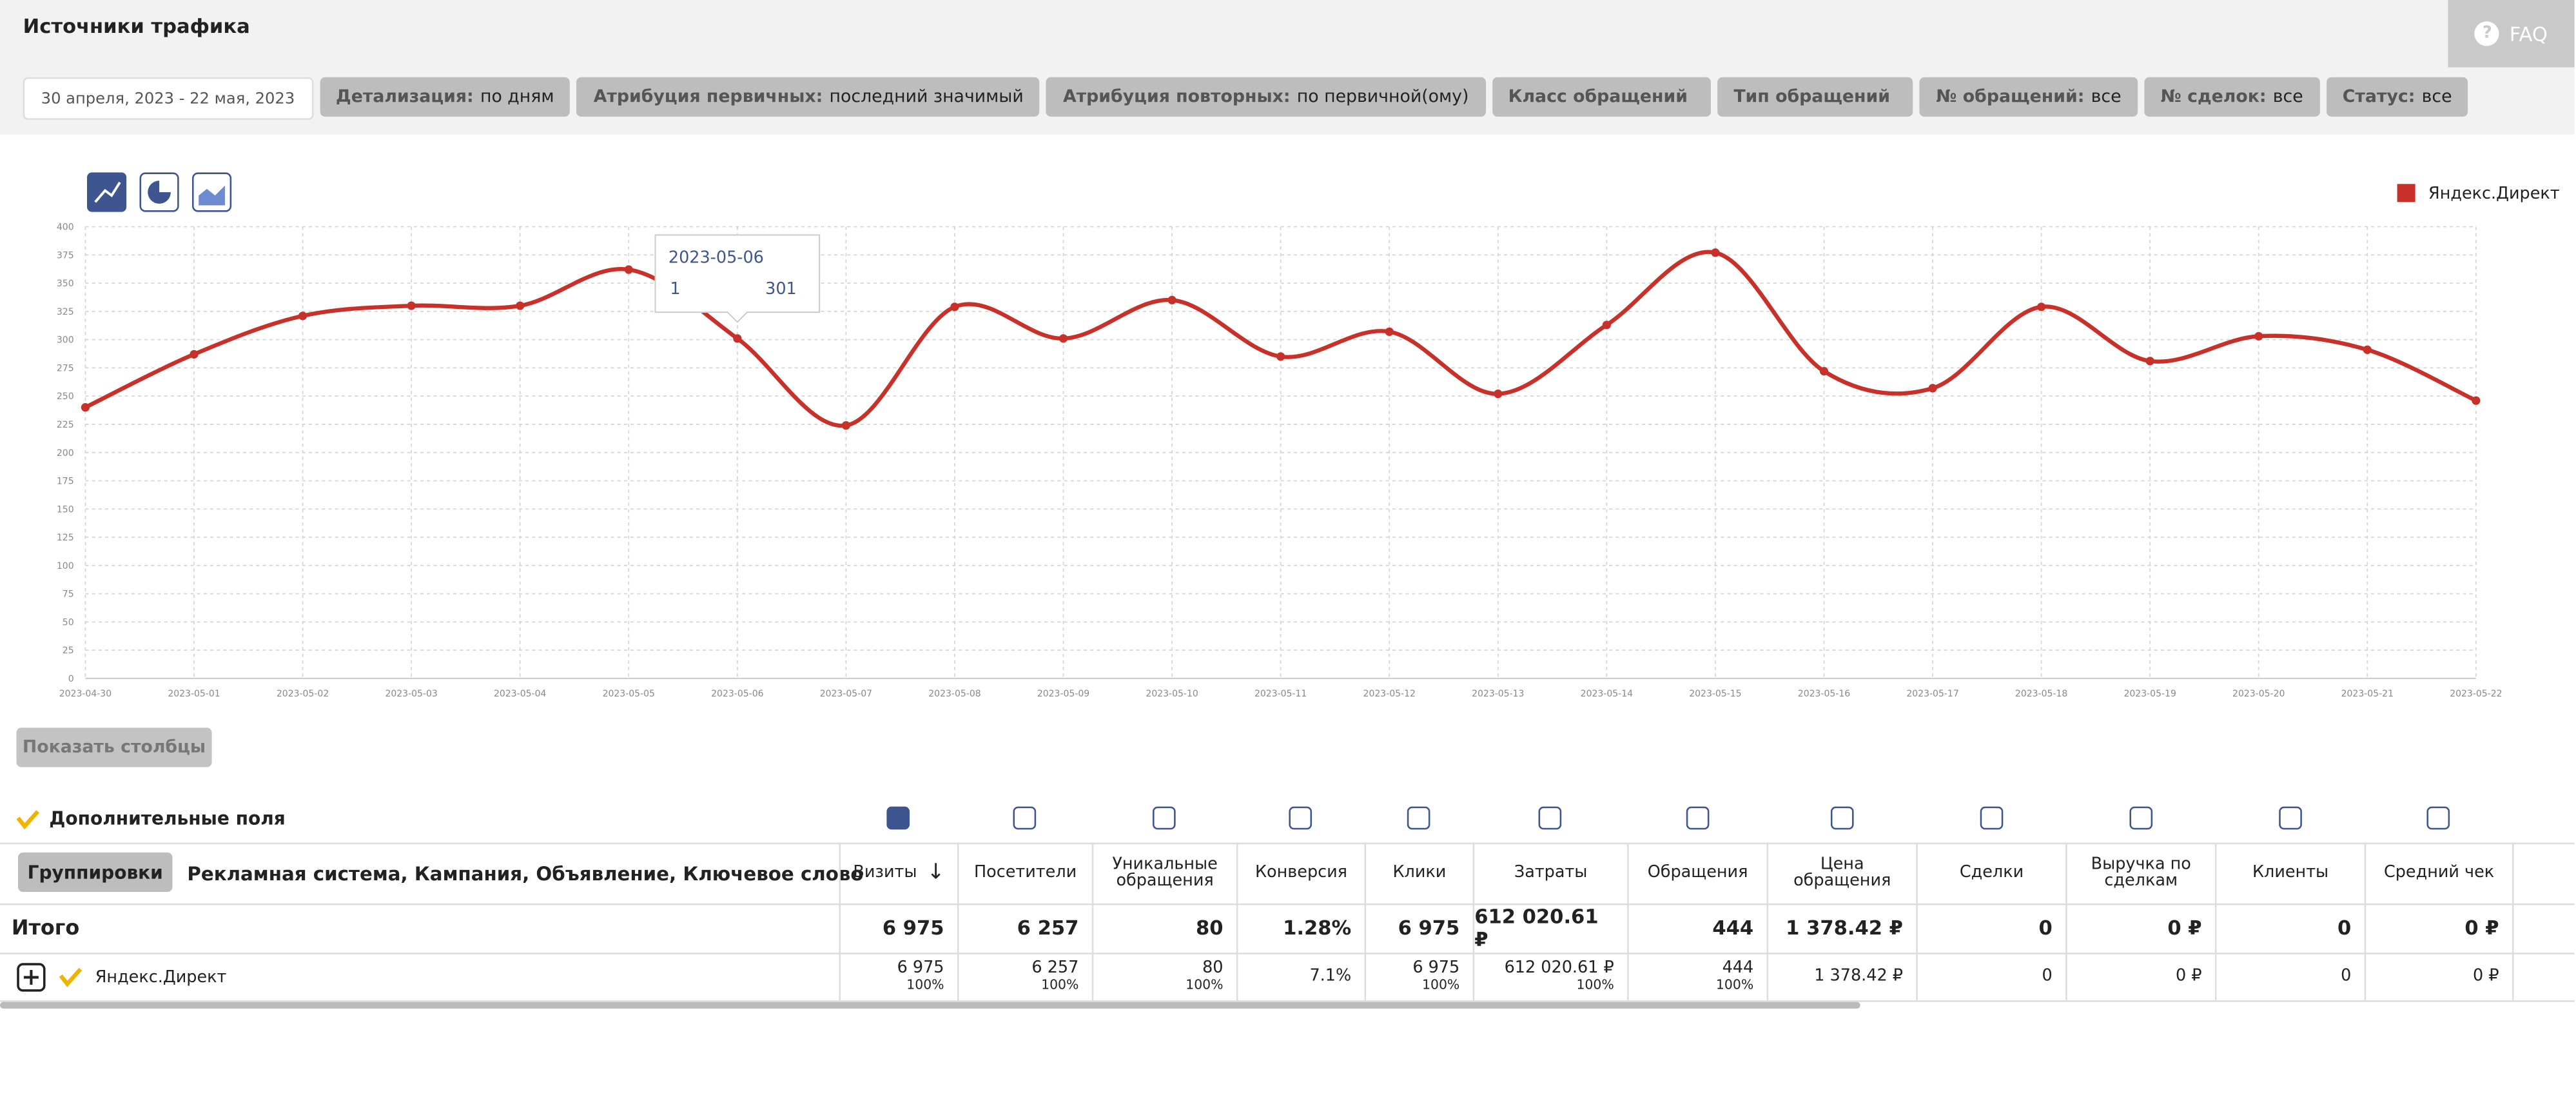 The image size is (2576, 1117). Describe the element at coordinates (1858, 975) in the screenshot. I see `cell-value: 1 378.42 ₽` at that location.